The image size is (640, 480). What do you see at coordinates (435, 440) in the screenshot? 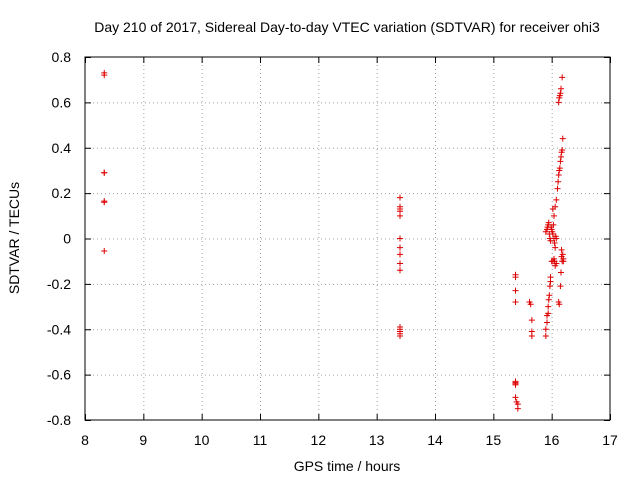
I see `x-tick-label: 14` at bounding box center [435, 440].